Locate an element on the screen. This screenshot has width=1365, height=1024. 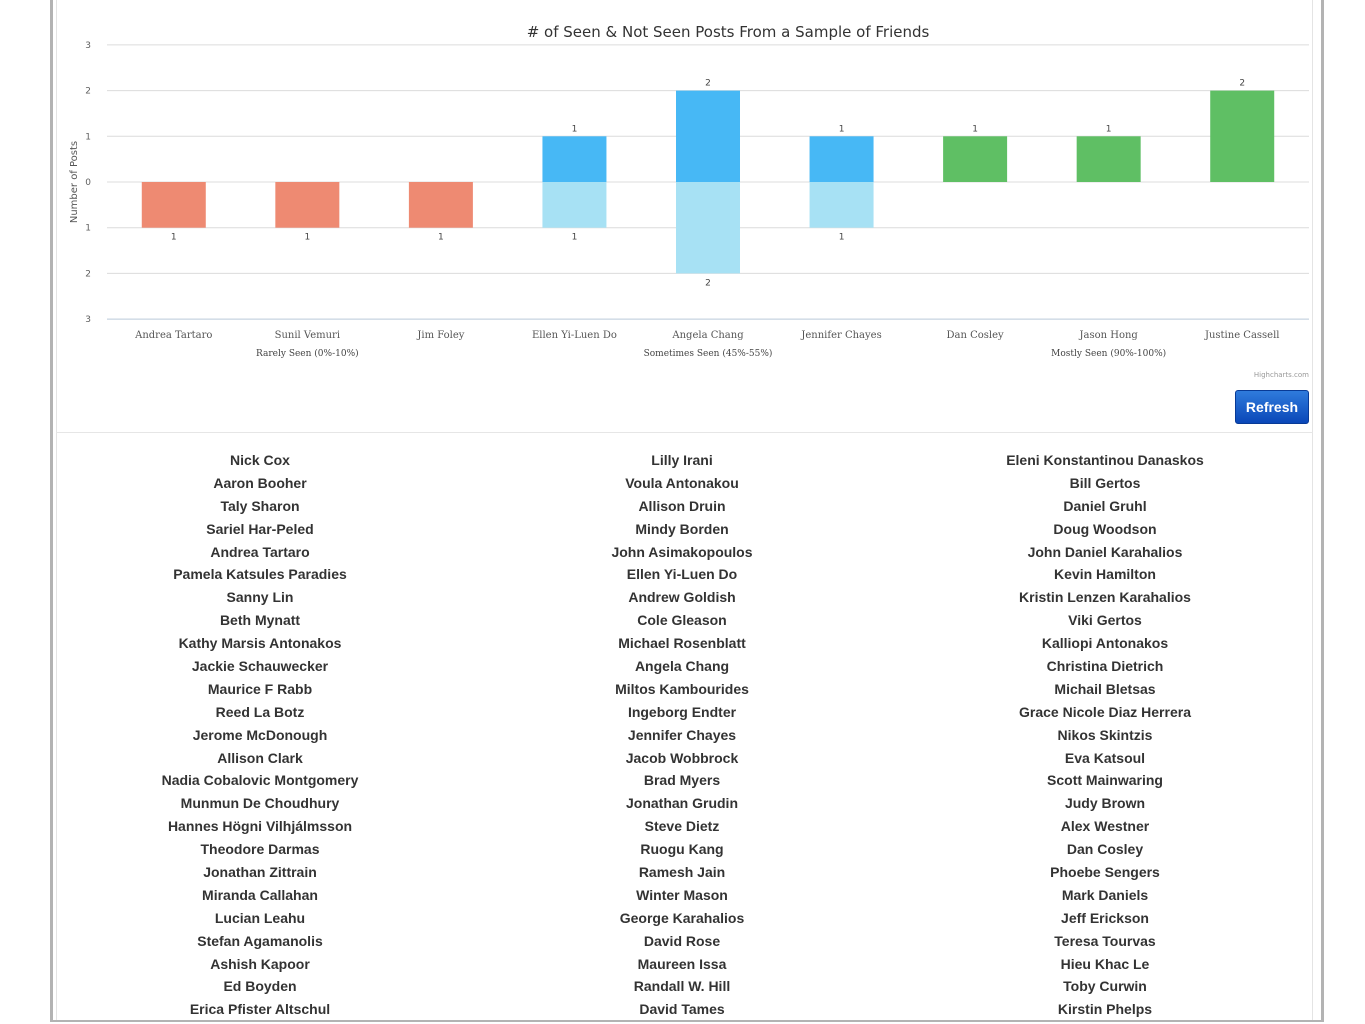
friend-name: Ed Boyden is located at coordinates (260, 986).